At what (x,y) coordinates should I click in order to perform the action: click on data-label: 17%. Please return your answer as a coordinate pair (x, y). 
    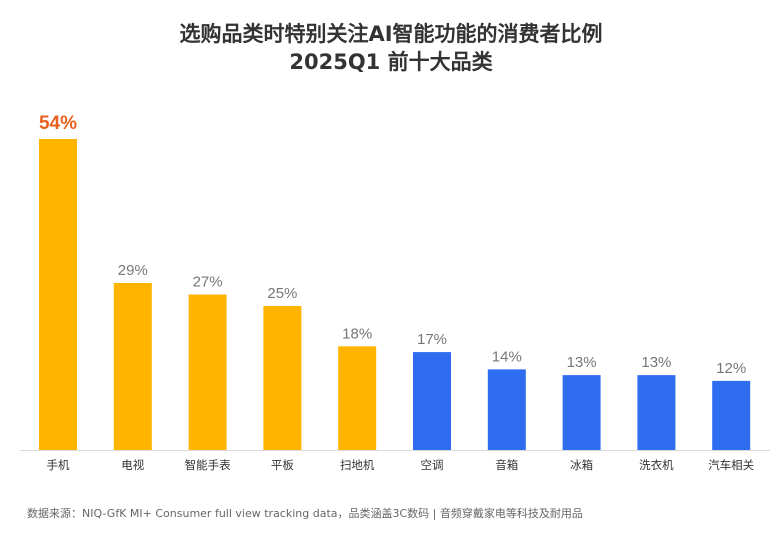
    Looking at the image, I should click on (432, 339).